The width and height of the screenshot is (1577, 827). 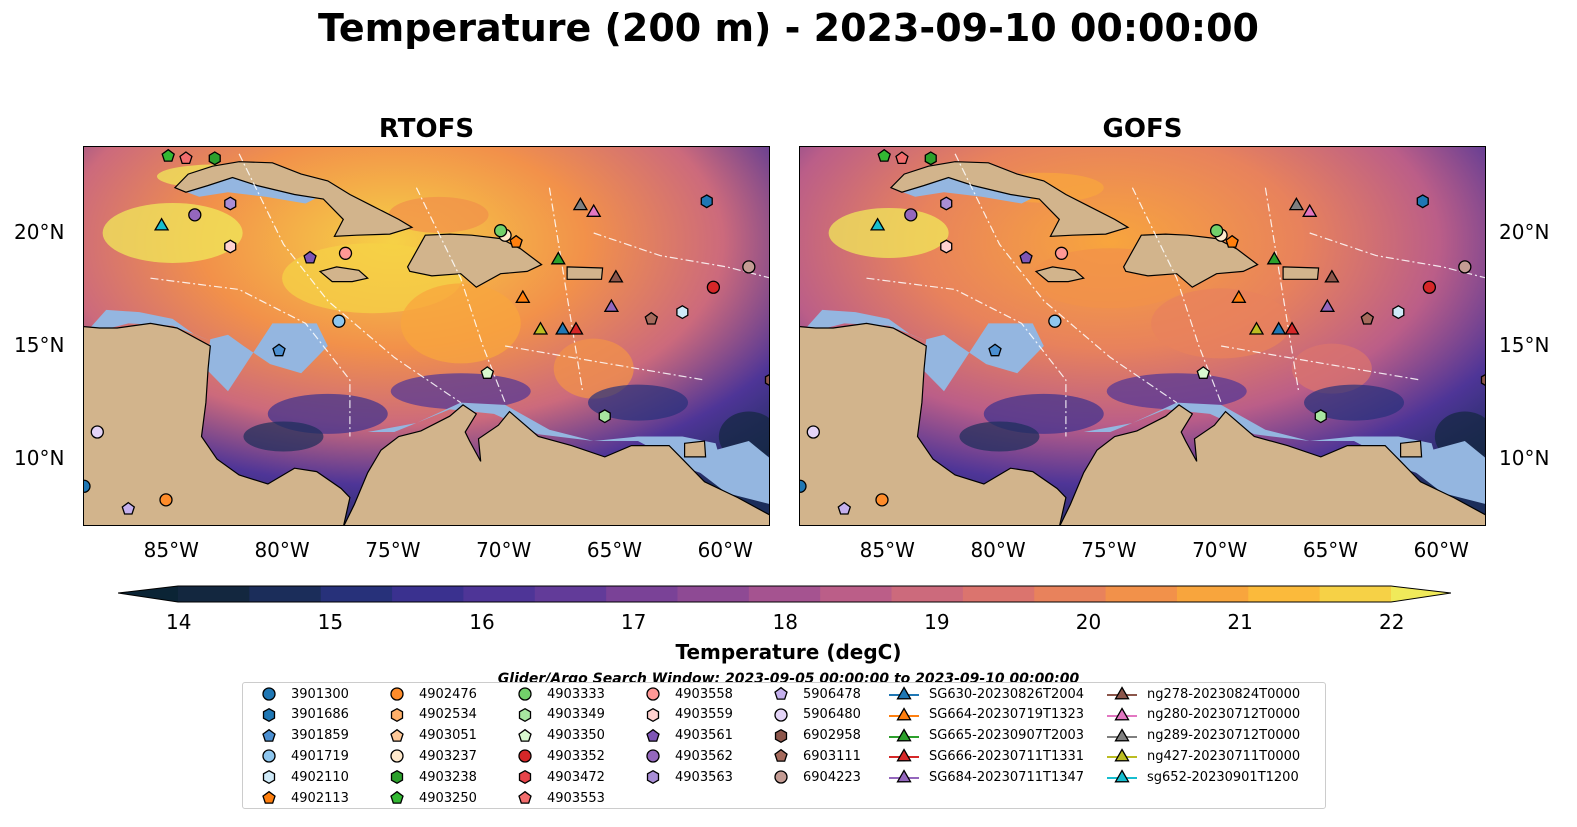 I want to click on legend-label: 4903051, so click(x=448, y=736).